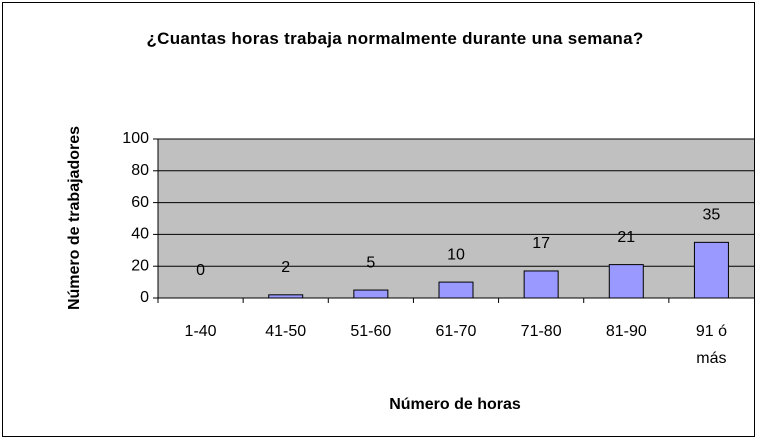 The height and width of the screenshot is (442, 765). Describe the element at coordinates (200, 331) in the screenshot. I see `x-tick-label: 1-40` at that location.